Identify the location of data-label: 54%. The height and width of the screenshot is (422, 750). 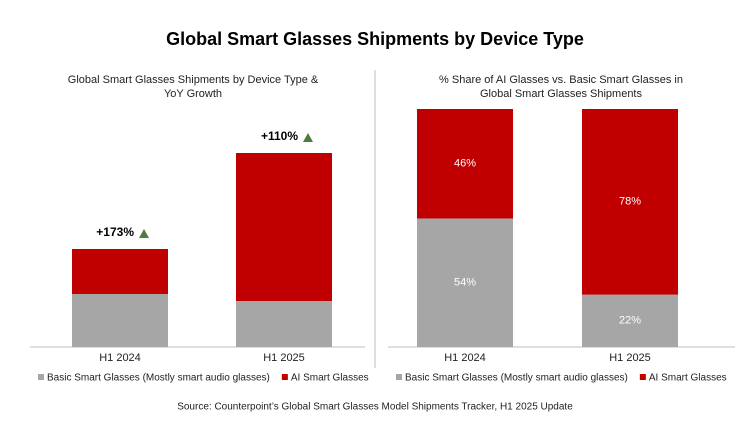
(465, 283).